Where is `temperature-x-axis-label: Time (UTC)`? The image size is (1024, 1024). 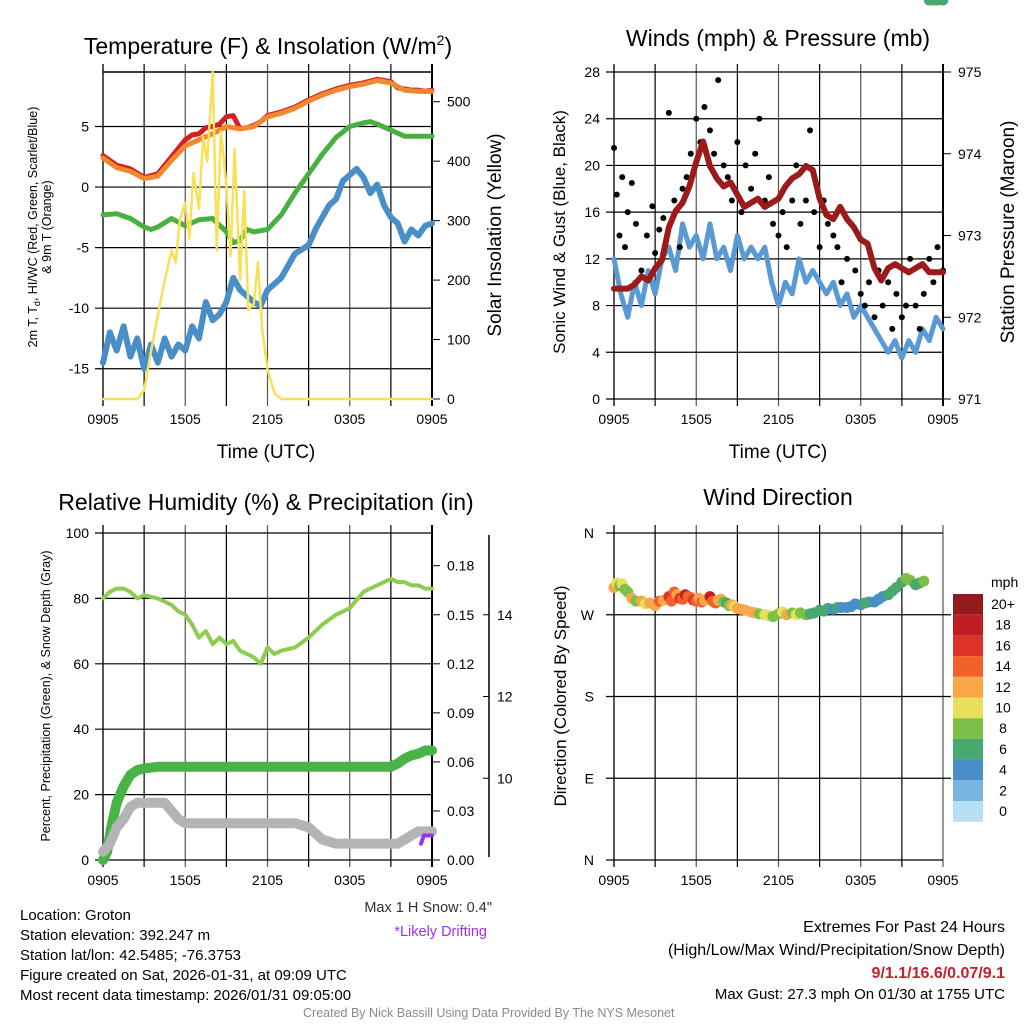
temperature-x-axis-label: Time (UTC) is located at coordinates (266, 452).